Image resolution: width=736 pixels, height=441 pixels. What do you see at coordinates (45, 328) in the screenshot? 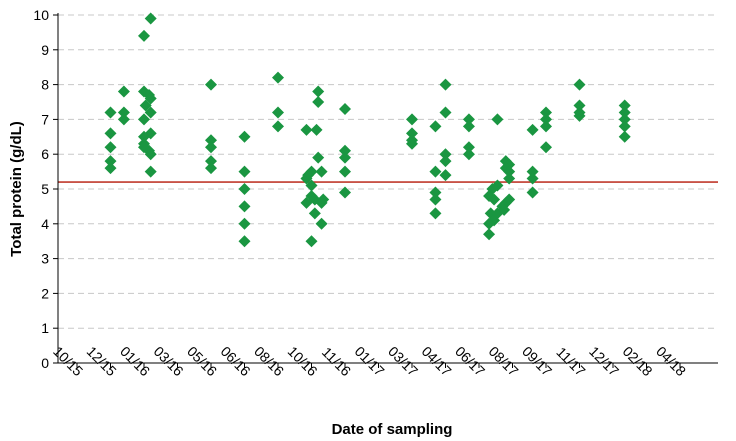
I see `y-tick-label: 1` at bounding box center [45, 328].